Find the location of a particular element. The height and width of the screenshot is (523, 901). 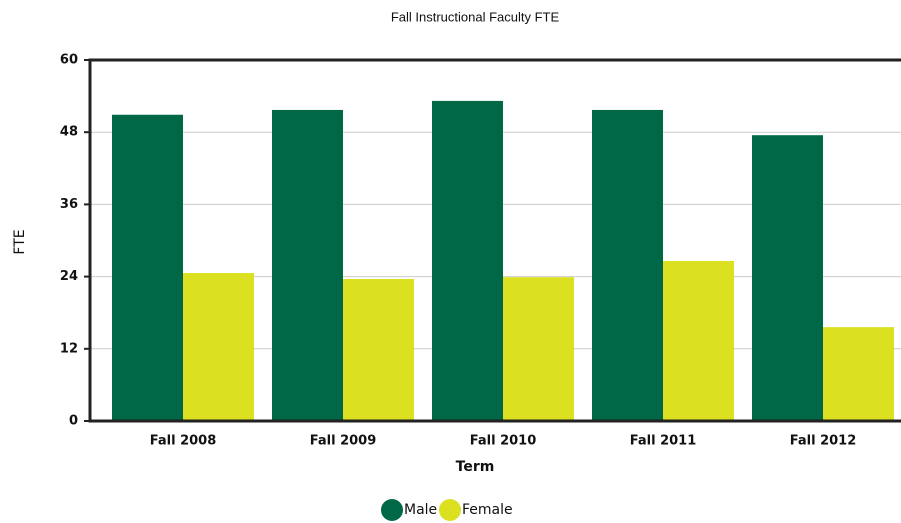

legend-label: Male is located at coordinates (420, 510).